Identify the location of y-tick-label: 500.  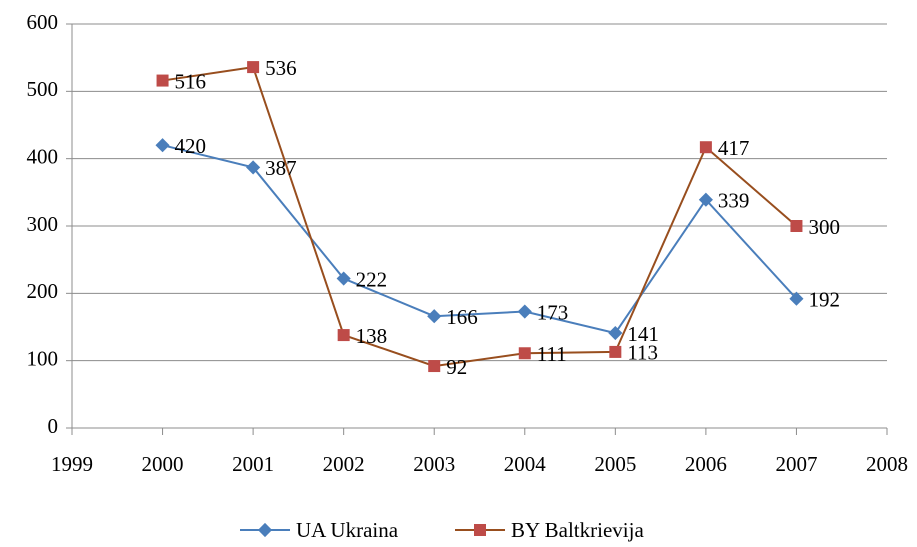
(43, 89).